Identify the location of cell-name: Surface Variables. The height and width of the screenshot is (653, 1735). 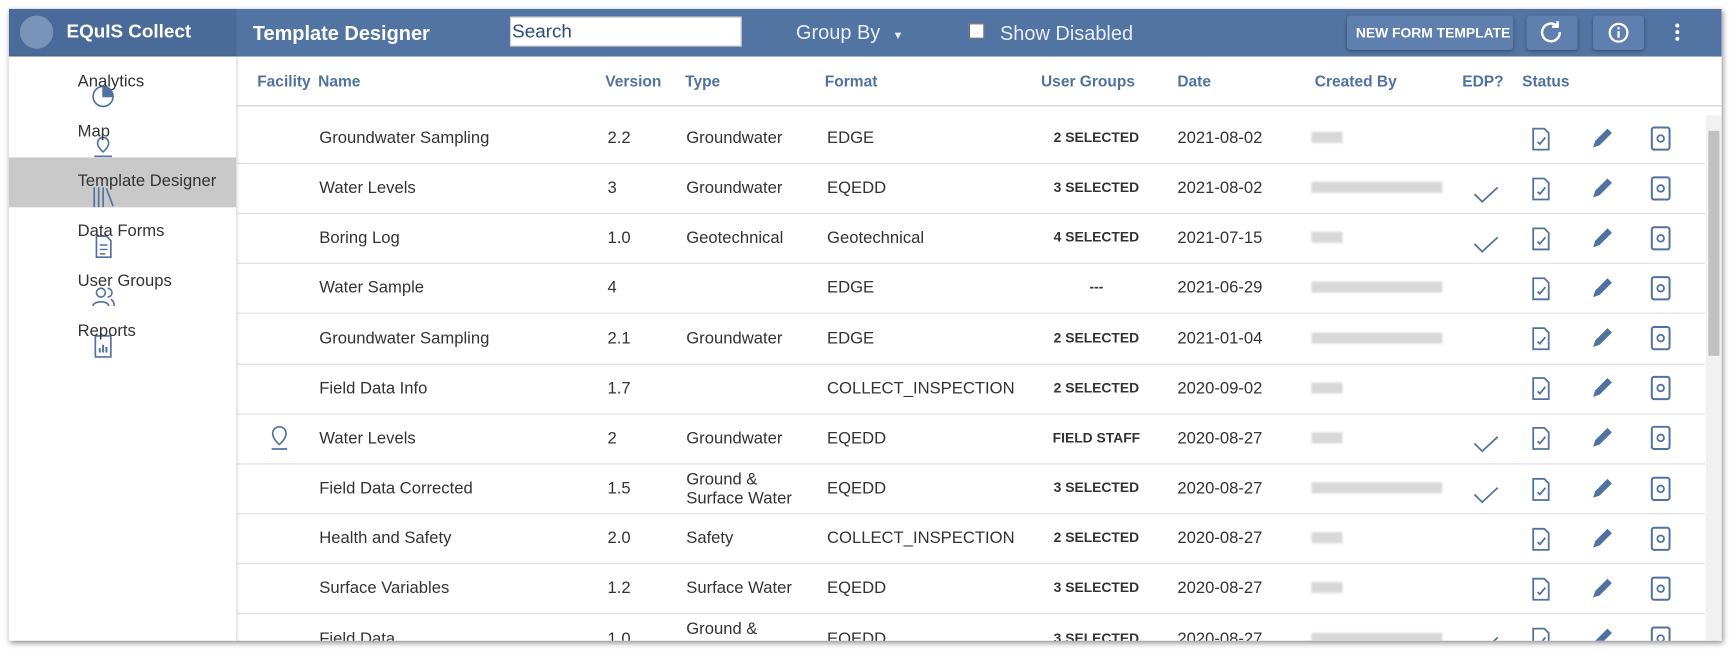
(384, 588).